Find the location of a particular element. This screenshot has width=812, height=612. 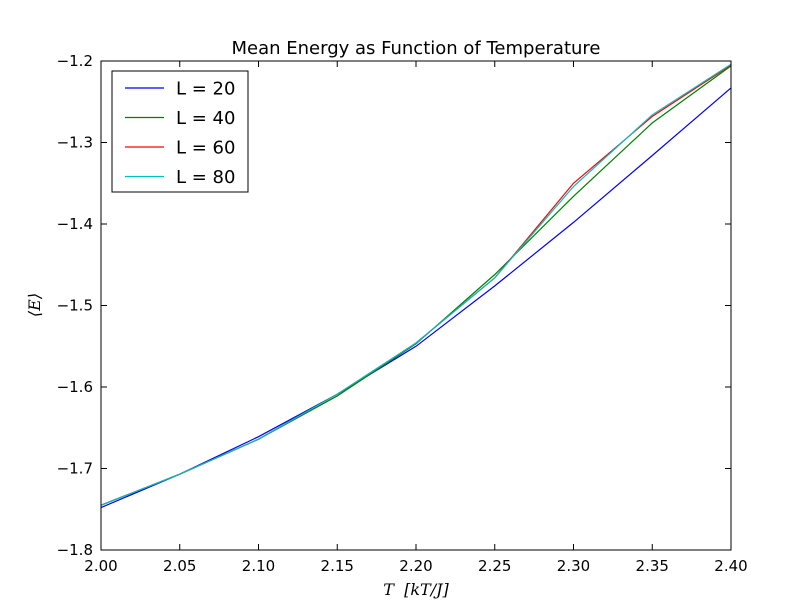

y-tick-label: −1.8 is located at coordinates (75, 550).